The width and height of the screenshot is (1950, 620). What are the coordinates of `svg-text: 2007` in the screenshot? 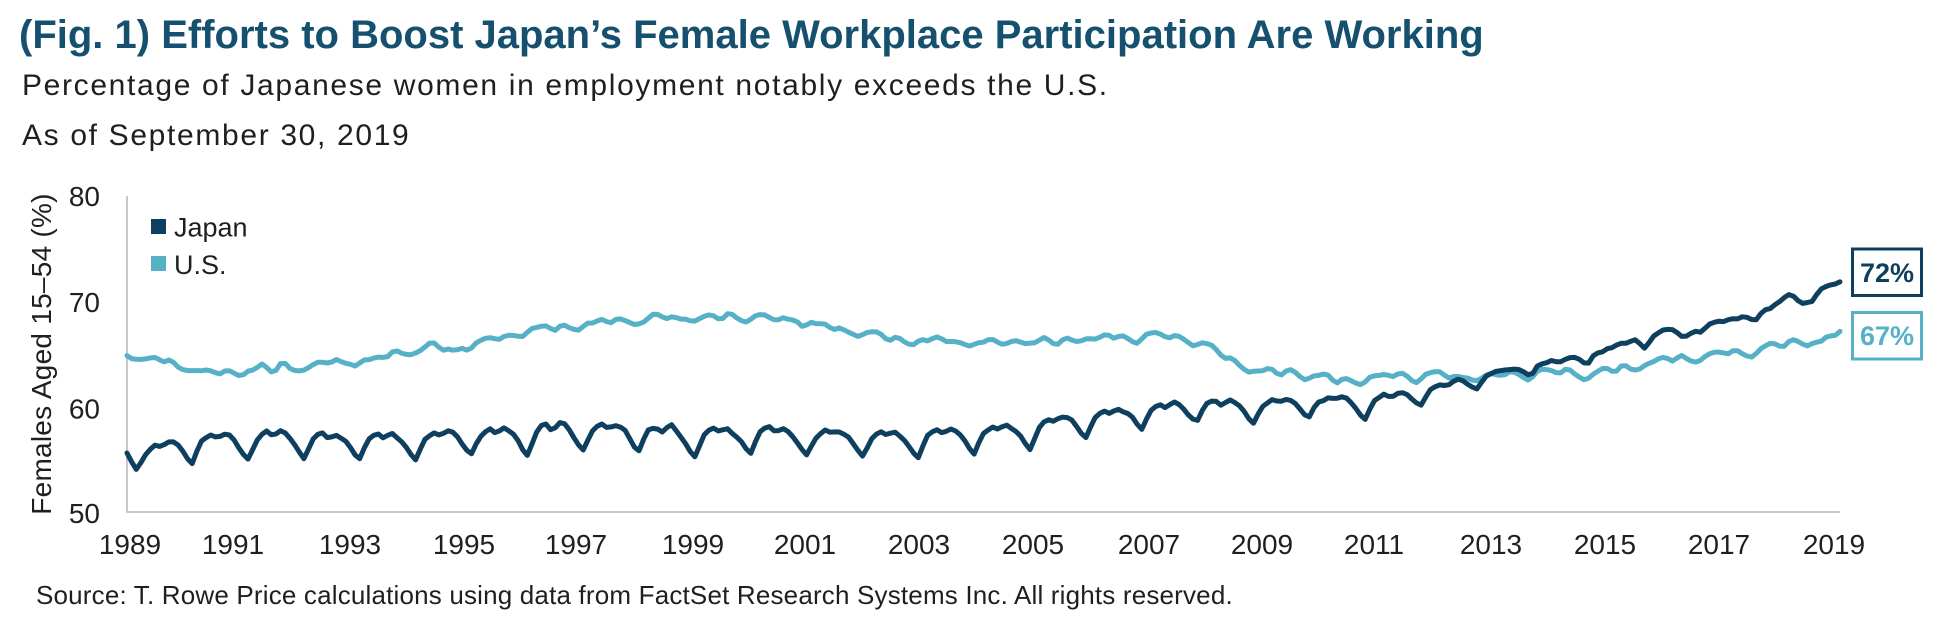 It's located at (1149, 544).